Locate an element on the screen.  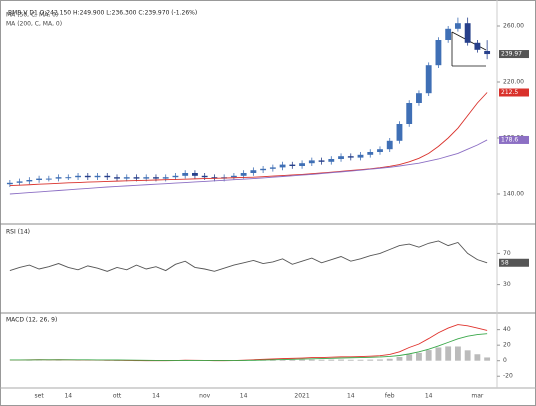
y-tick-label: 260.00 is located at coordinates (513, 26).